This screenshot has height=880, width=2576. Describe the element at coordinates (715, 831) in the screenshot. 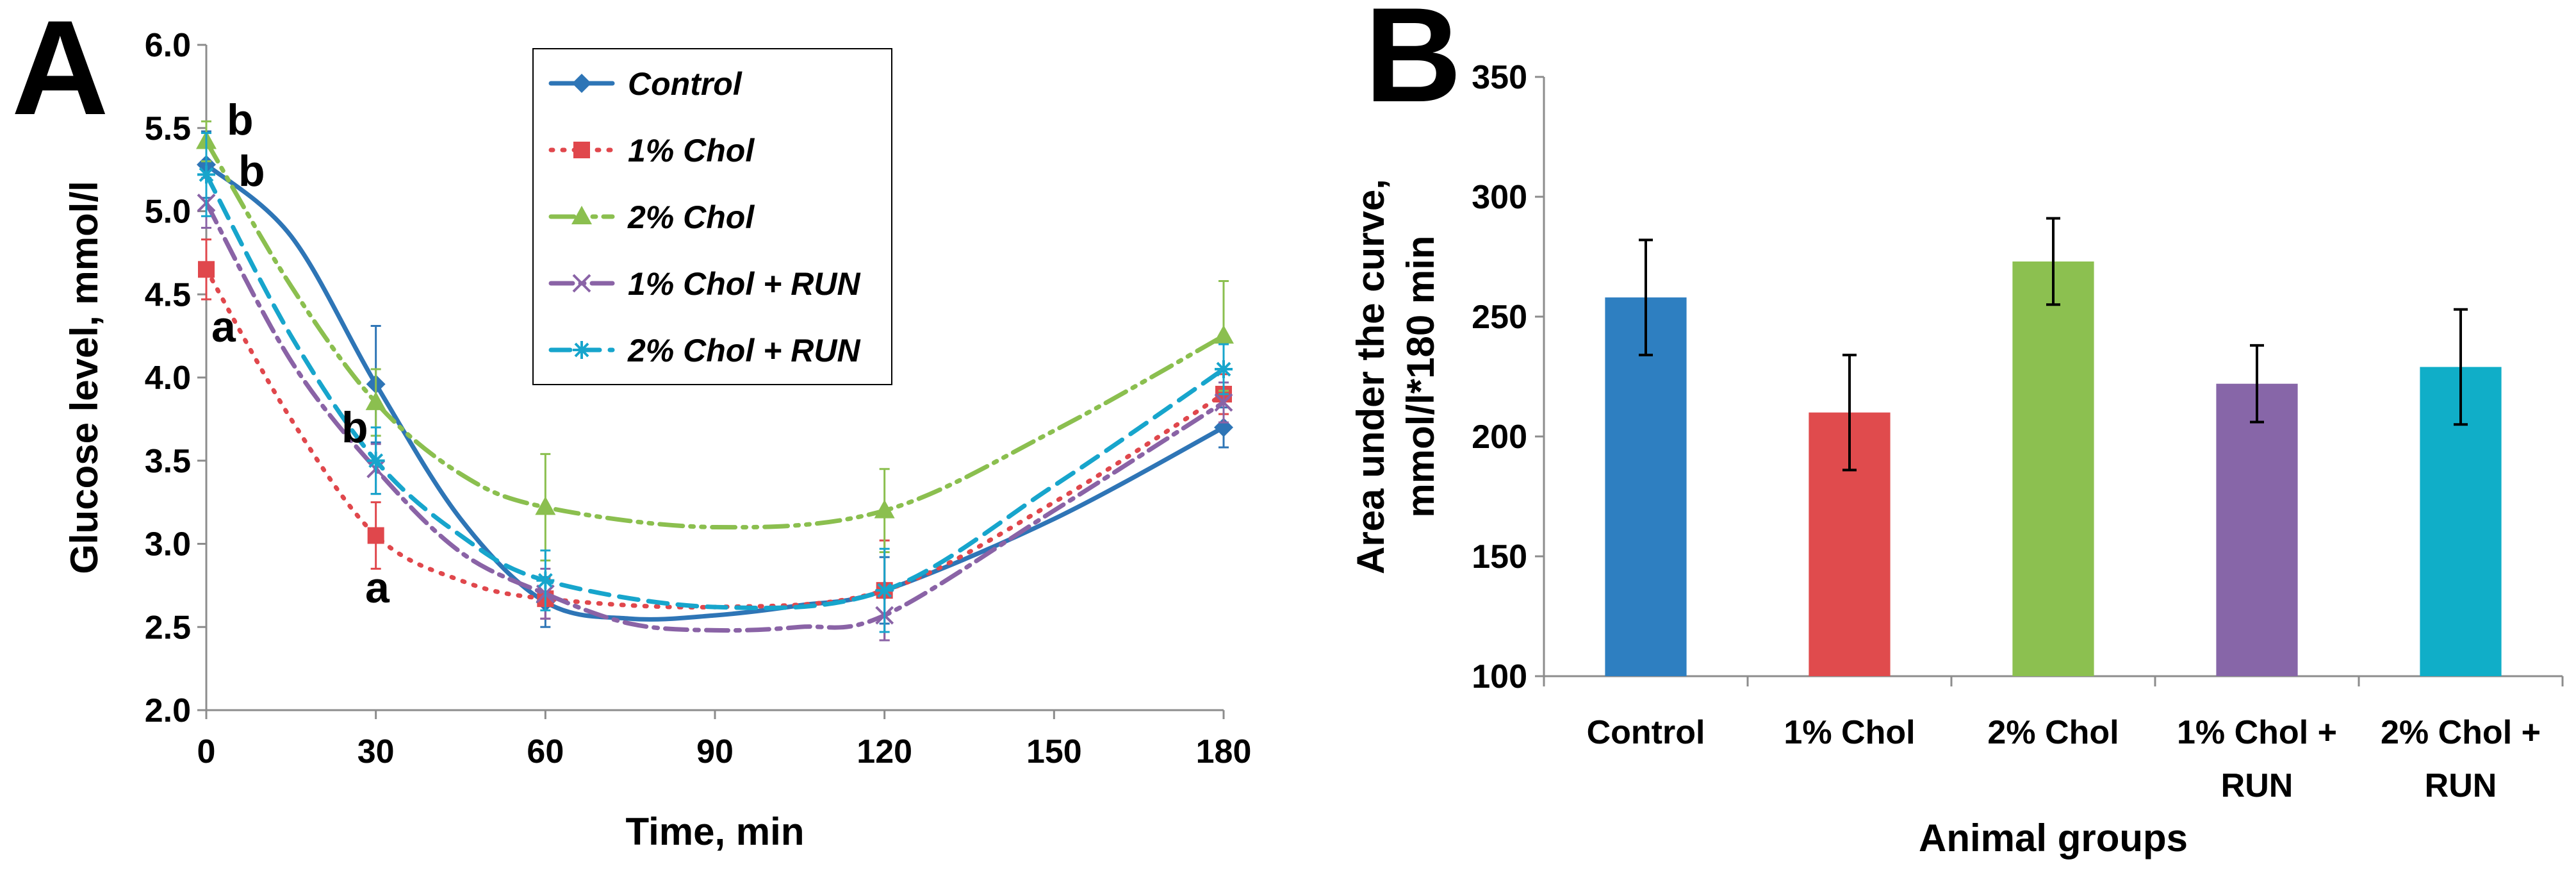

I see `x-axis-title: Time, min` at that location.